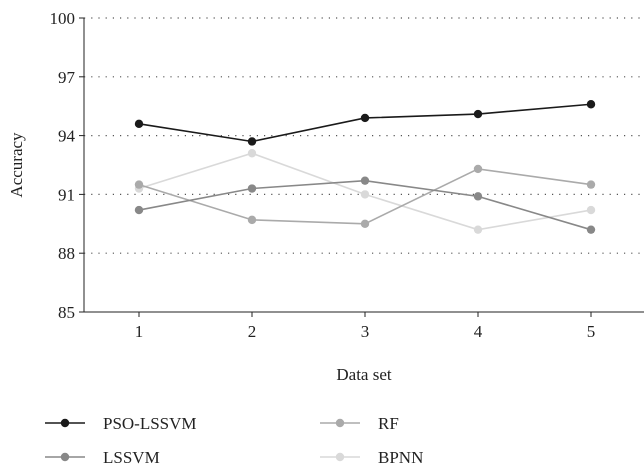 This screenshot has height=471, width=644. Describe the element at coordinates (66, 312) in the screenshot. I see `y-tick-label: 85` at that location.